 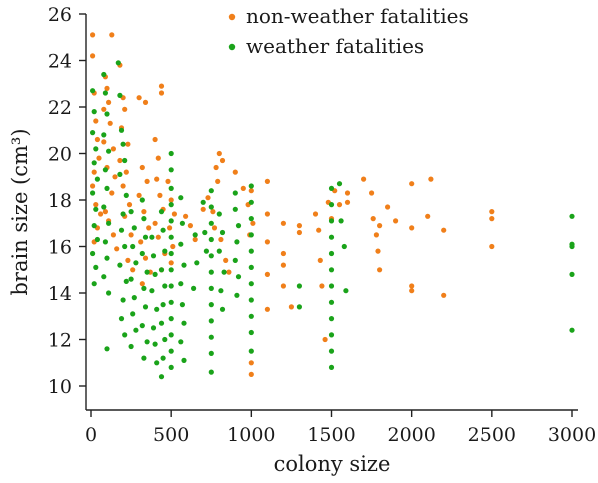 What do you see at coordinates (60, 341) in the screenshot?
I see `y-tick-label: 12` at bounding box center [60, 341].